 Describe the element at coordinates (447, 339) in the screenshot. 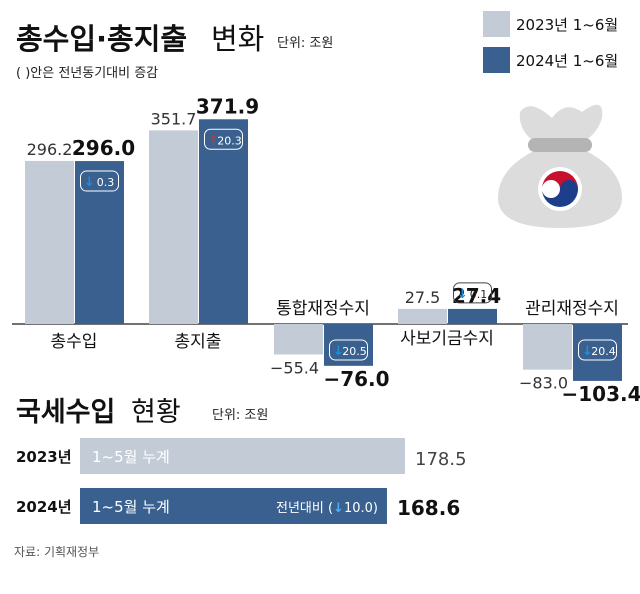

I see `category-label-3: 사보기금수지` at that location.